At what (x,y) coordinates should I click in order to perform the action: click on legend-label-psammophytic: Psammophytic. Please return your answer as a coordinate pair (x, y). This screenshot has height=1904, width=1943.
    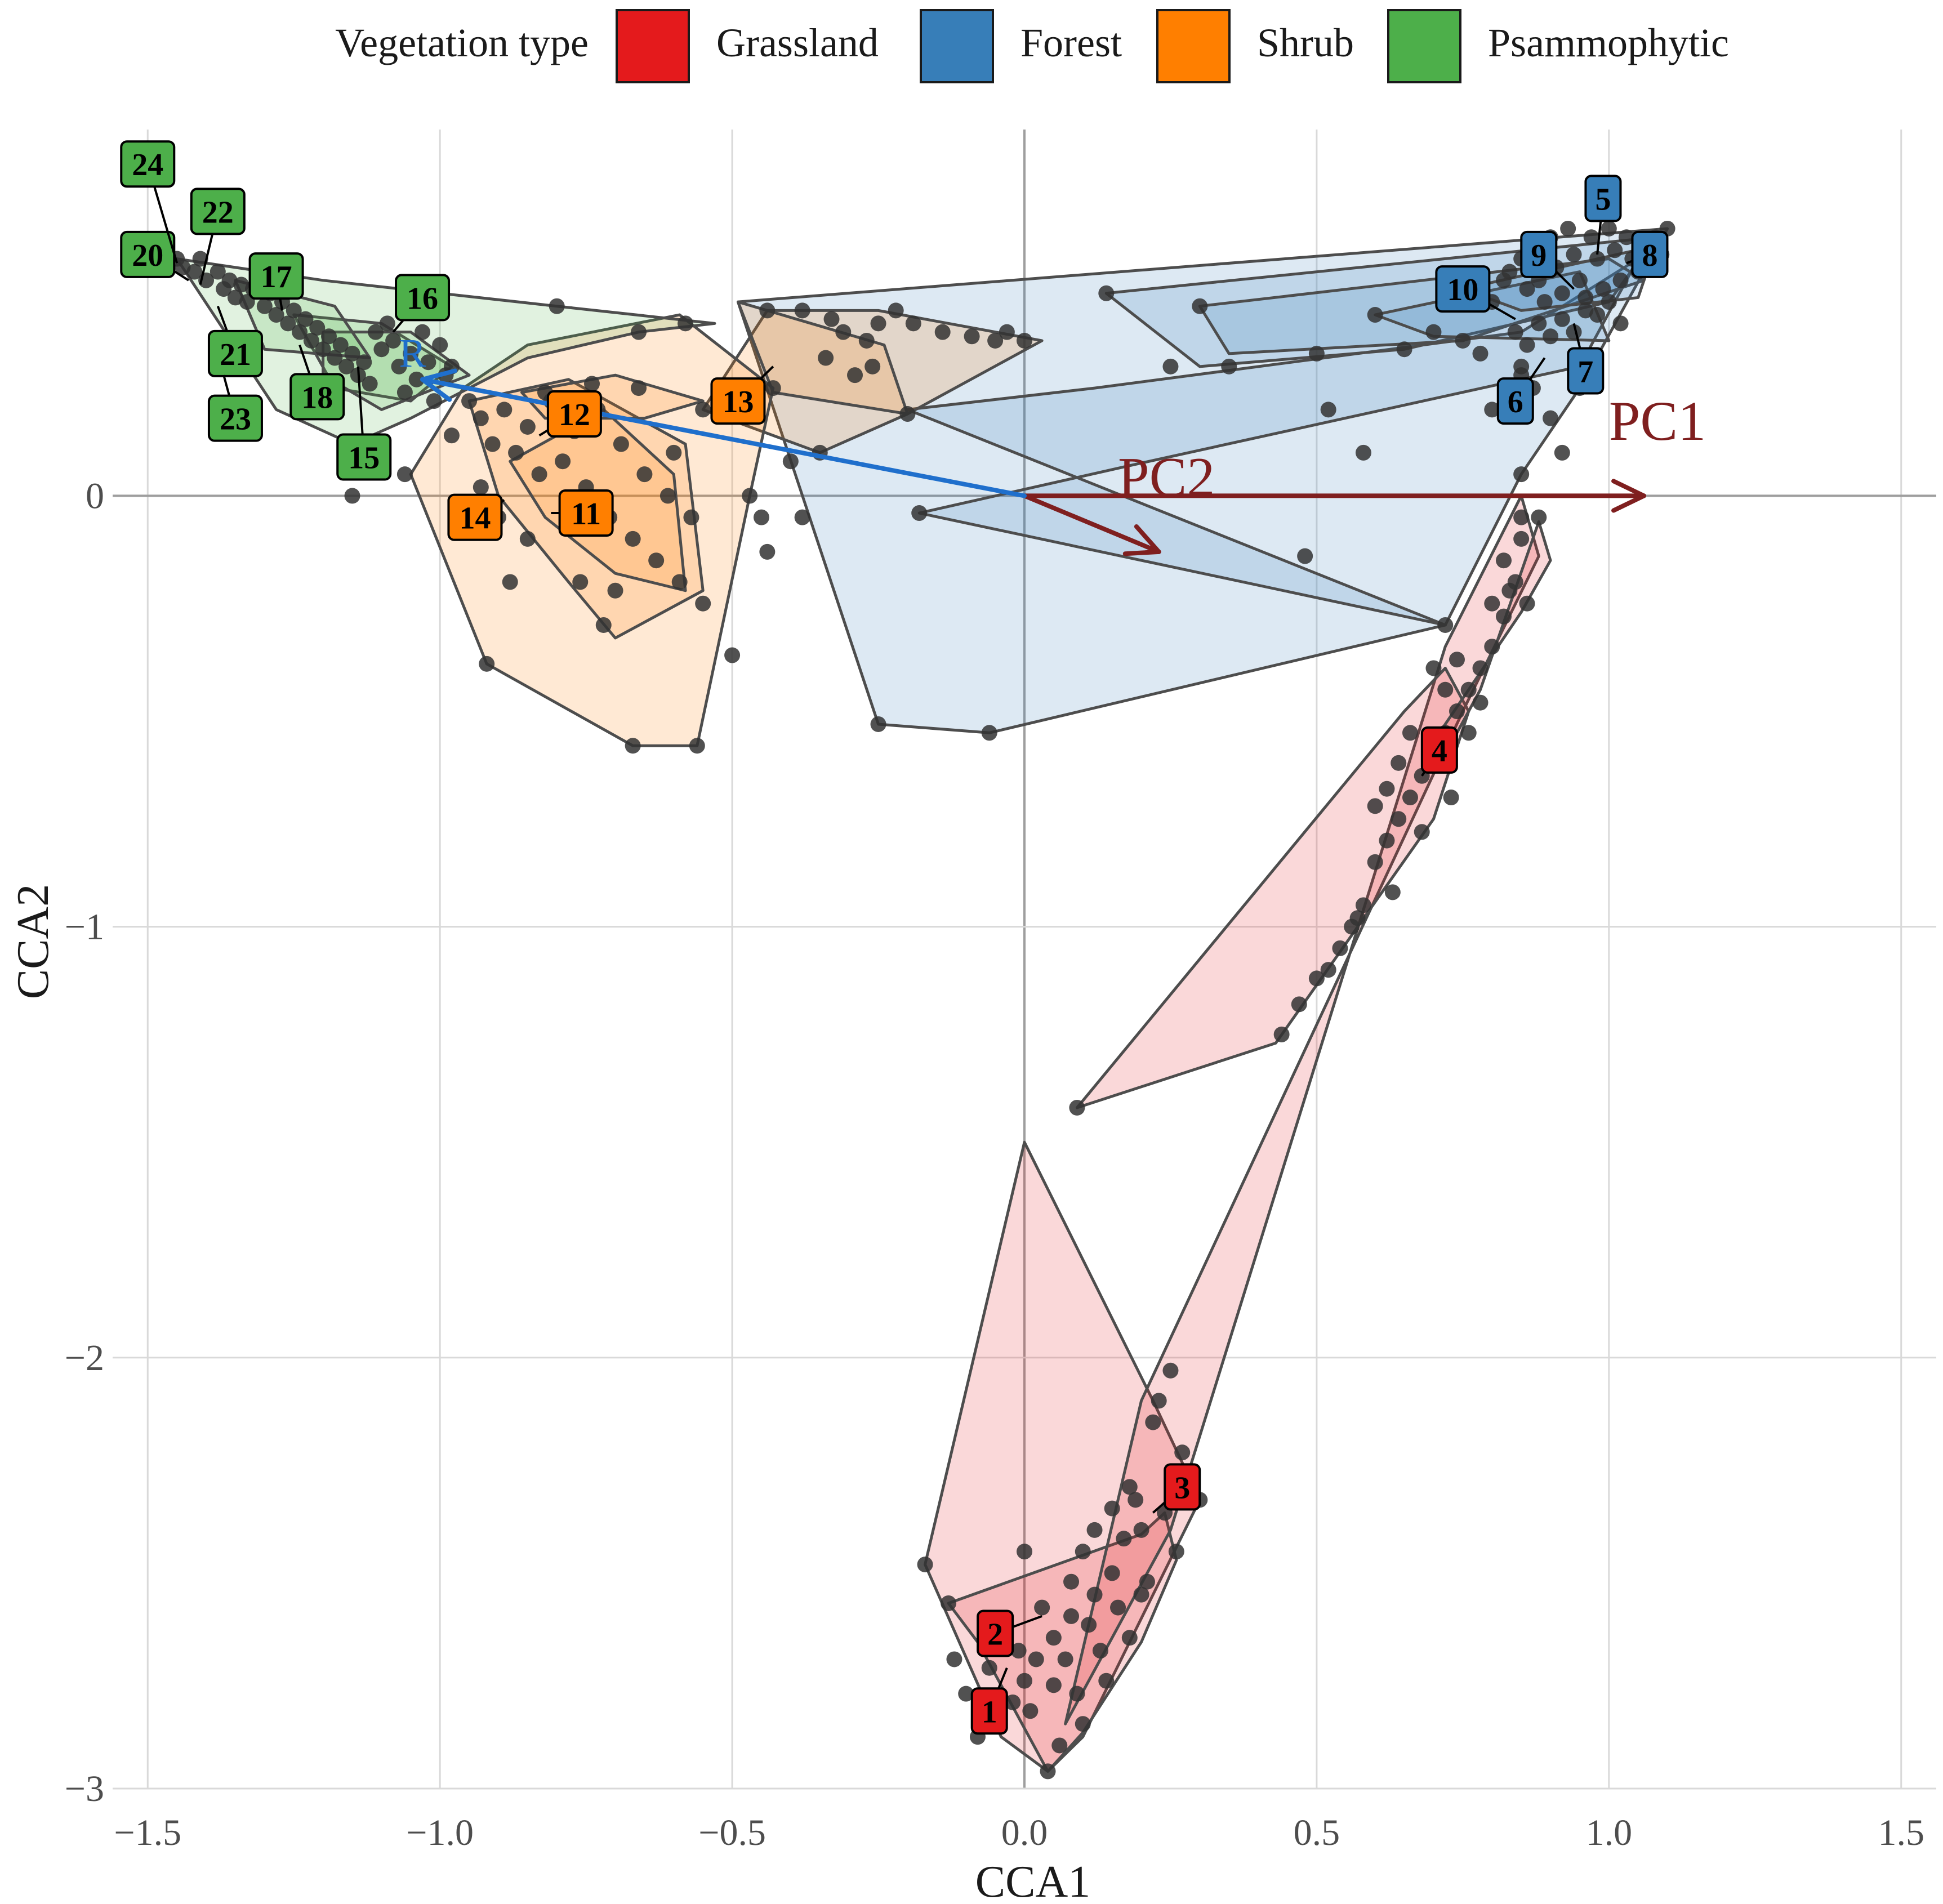
    Looking at the image, I should click on (1609, 42).